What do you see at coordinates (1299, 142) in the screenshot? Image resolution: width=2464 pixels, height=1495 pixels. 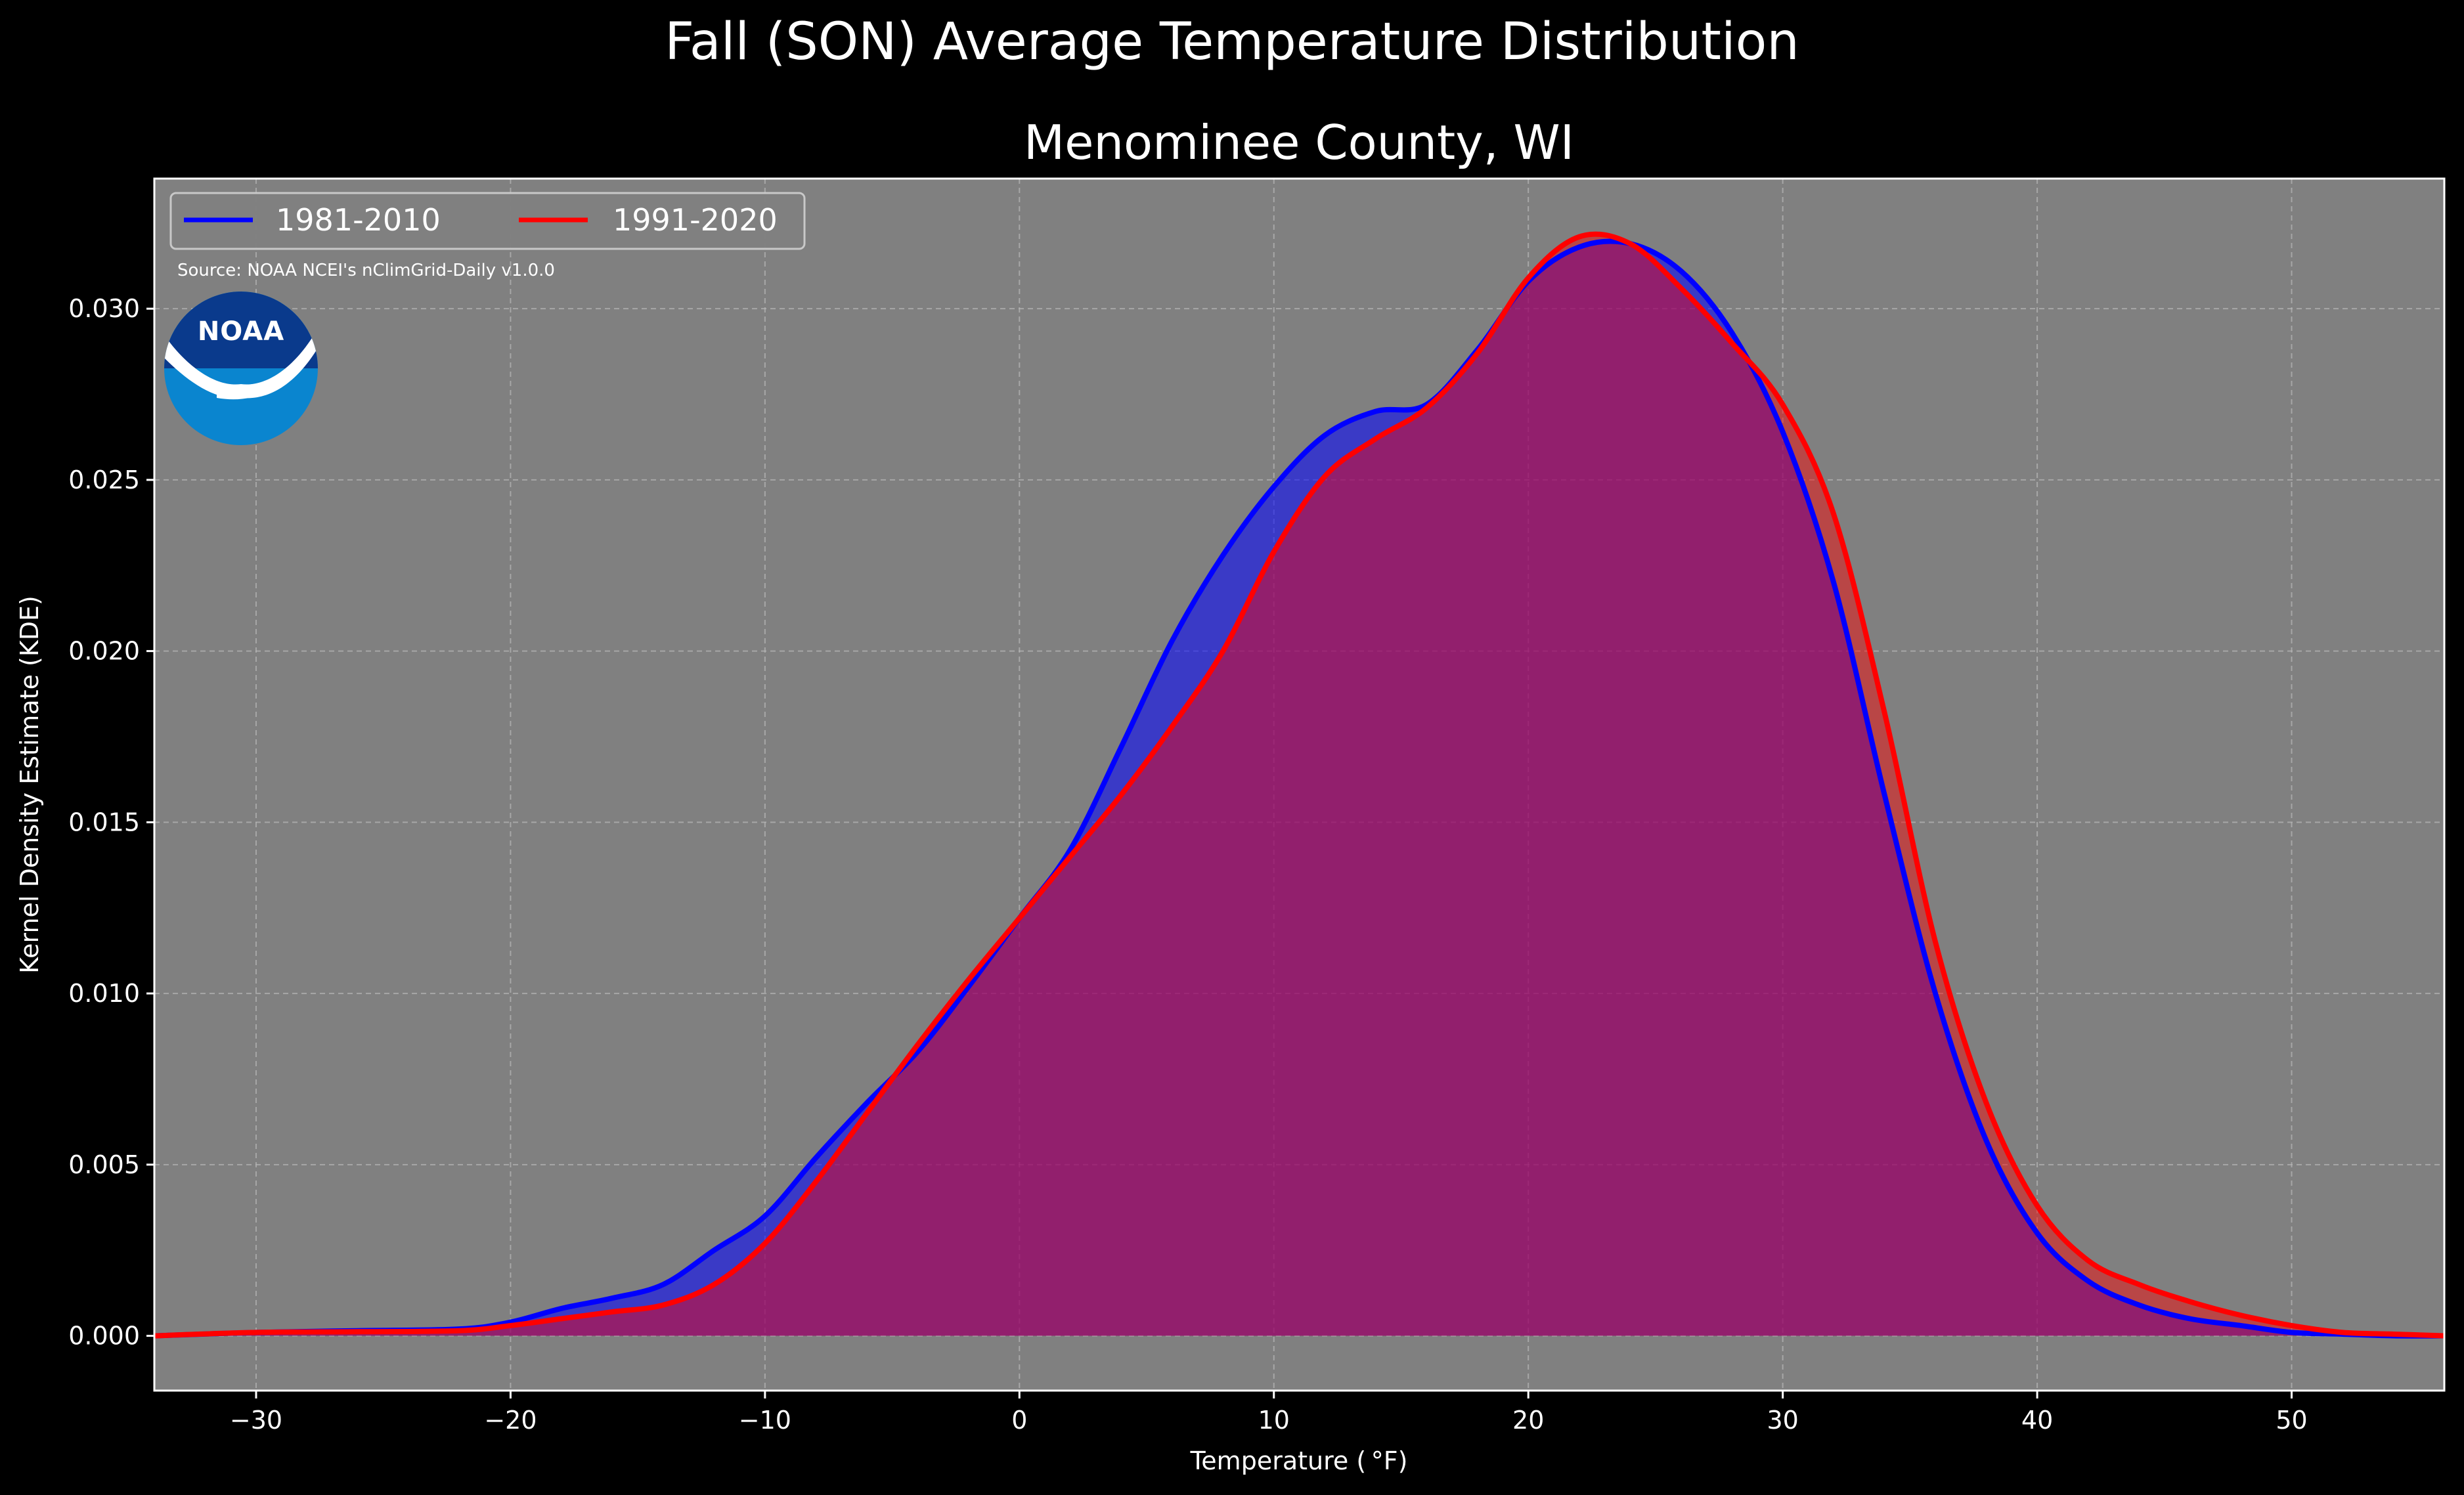 I see `chart-title: Menominee County, WI` at bounding box center [1299, 142].